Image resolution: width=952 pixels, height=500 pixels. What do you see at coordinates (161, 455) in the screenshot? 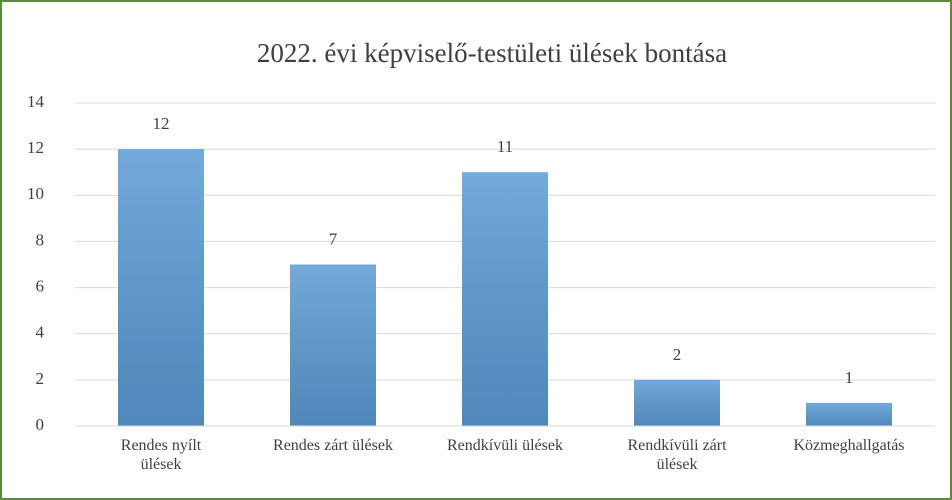
I see `x-tick-label: Rendes nyílt ülések` at bounding box center [161, 455].